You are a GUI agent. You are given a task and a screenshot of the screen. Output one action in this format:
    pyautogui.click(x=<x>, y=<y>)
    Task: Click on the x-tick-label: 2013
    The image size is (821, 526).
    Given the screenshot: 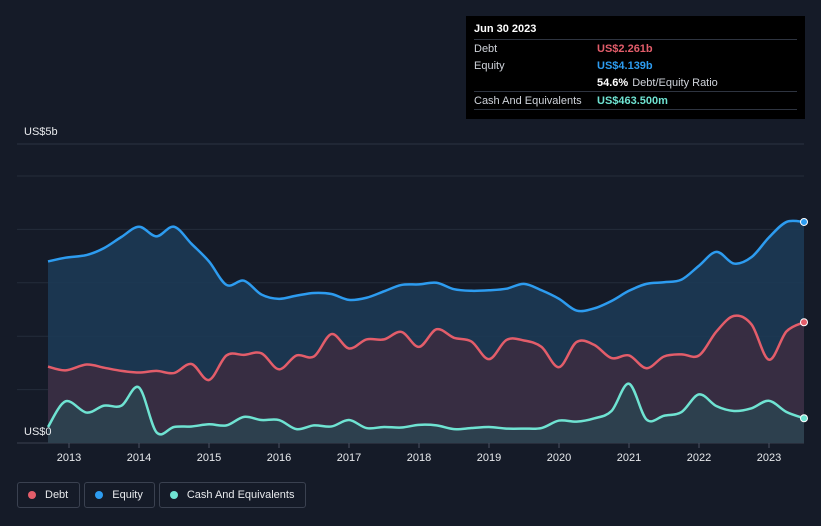 What is the action you would take?
    pyautogui.click(x=69, y=458)
    